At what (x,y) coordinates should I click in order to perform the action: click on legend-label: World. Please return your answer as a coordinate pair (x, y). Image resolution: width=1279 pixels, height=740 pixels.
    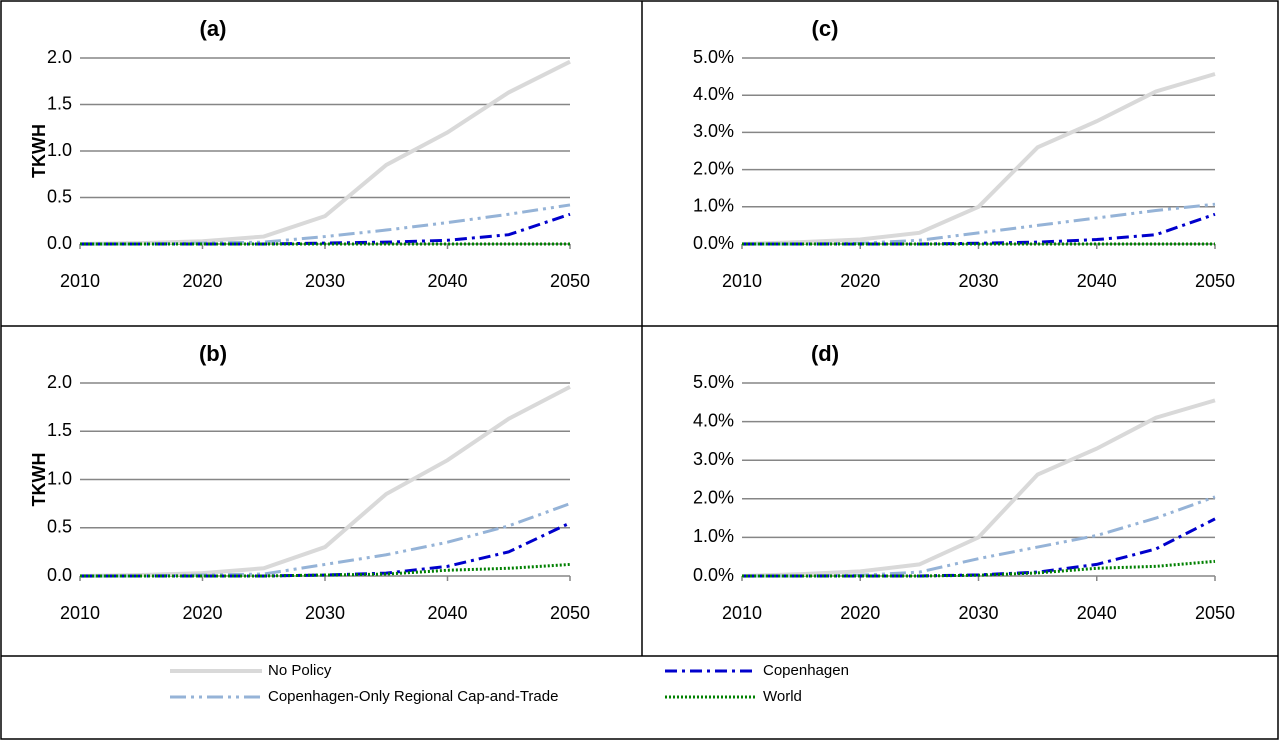
    Looking at the image, I should click on (782, 696).